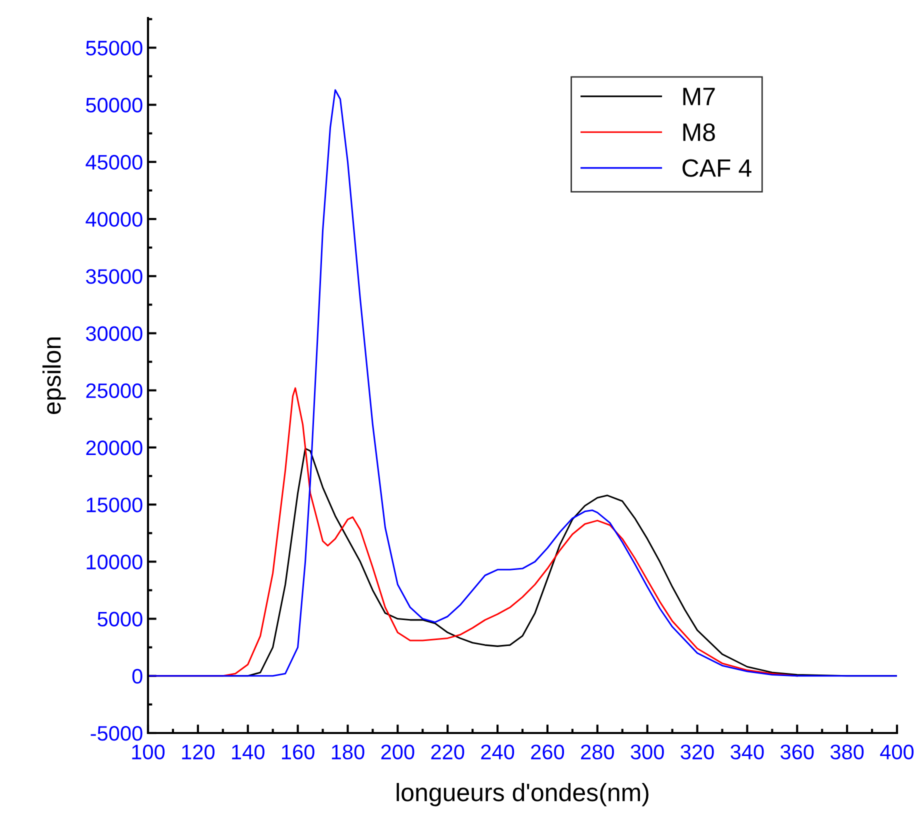 The width and height of the screenshot is (918, 836). I want to click on y-tick-label: 55000, so click(114, 48).